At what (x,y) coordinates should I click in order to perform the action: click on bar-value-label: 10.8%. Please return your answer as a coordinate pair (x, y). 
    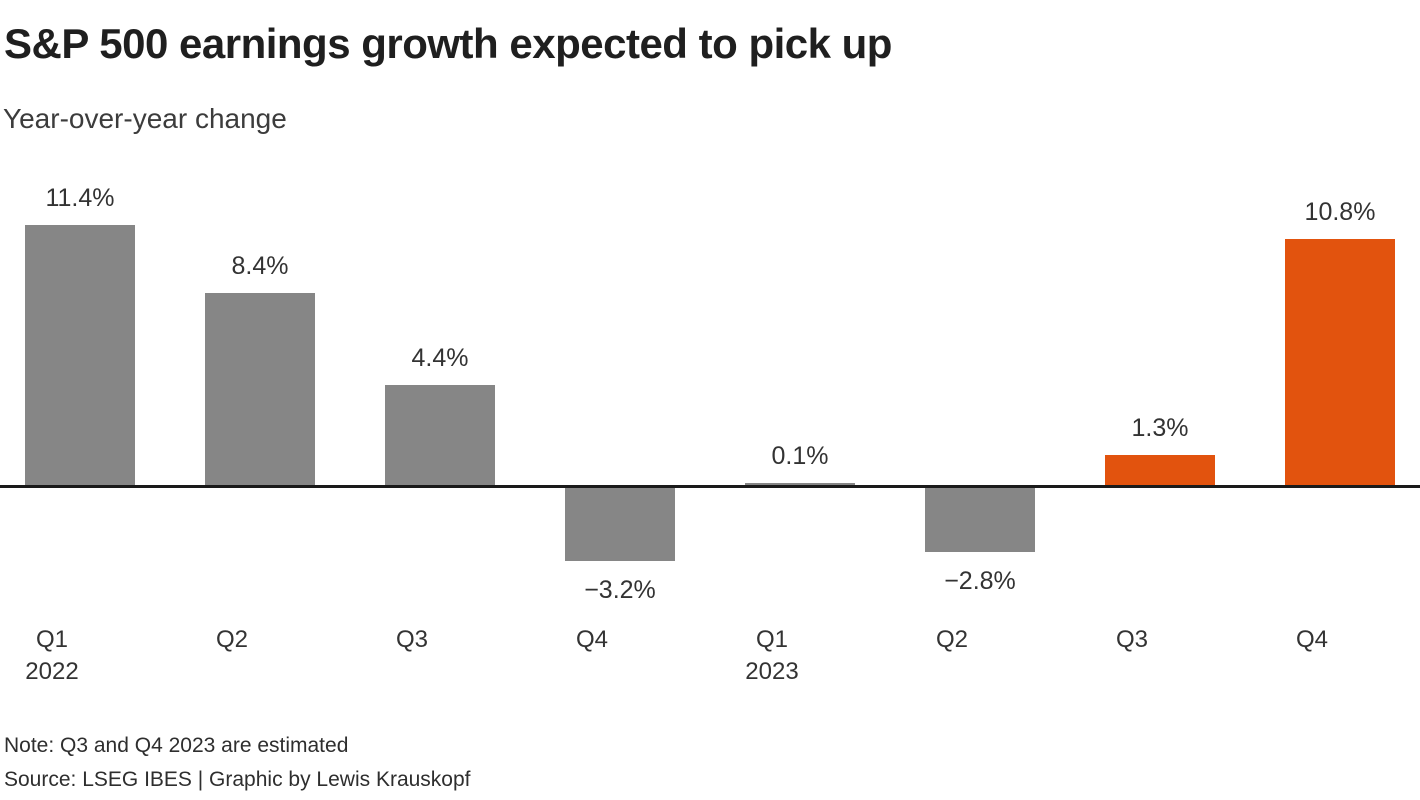
    Looking at the image, I should click on (1340, 211).